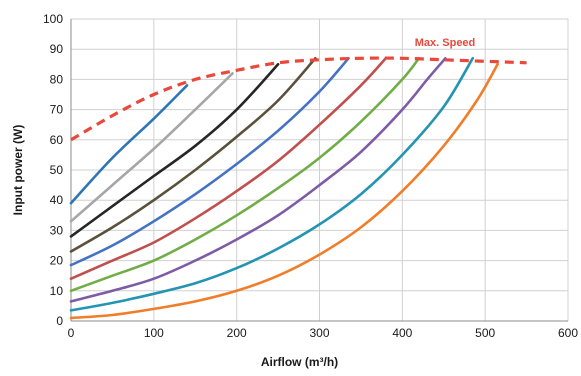 The image size is (581, 376). Describe the element at coordinates (57, 230) in the screenshot. I see `y-tick-label: 30` at that location.